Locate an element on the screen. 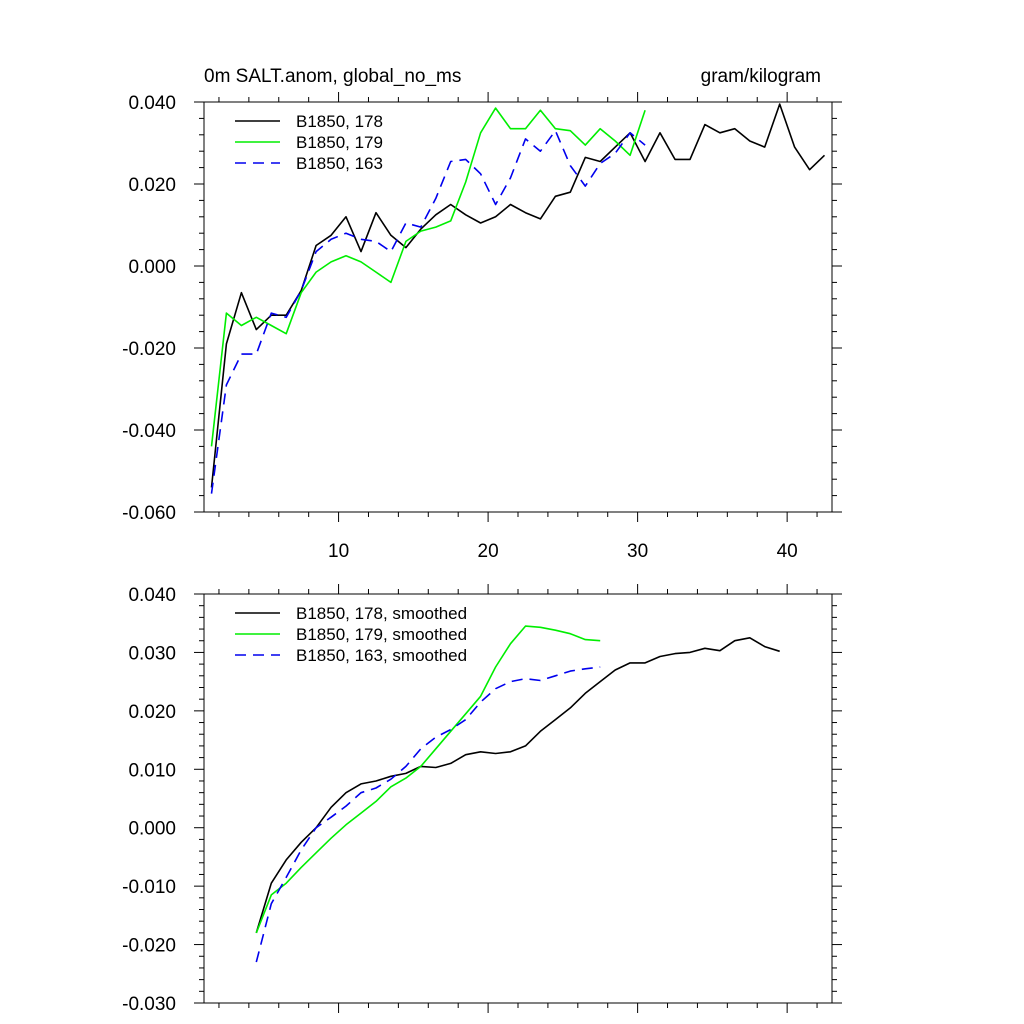 Image resolution: width=1024 pixels, height=1024 pixels. x-tick-label: 30 is located at coordinates (637, 551).